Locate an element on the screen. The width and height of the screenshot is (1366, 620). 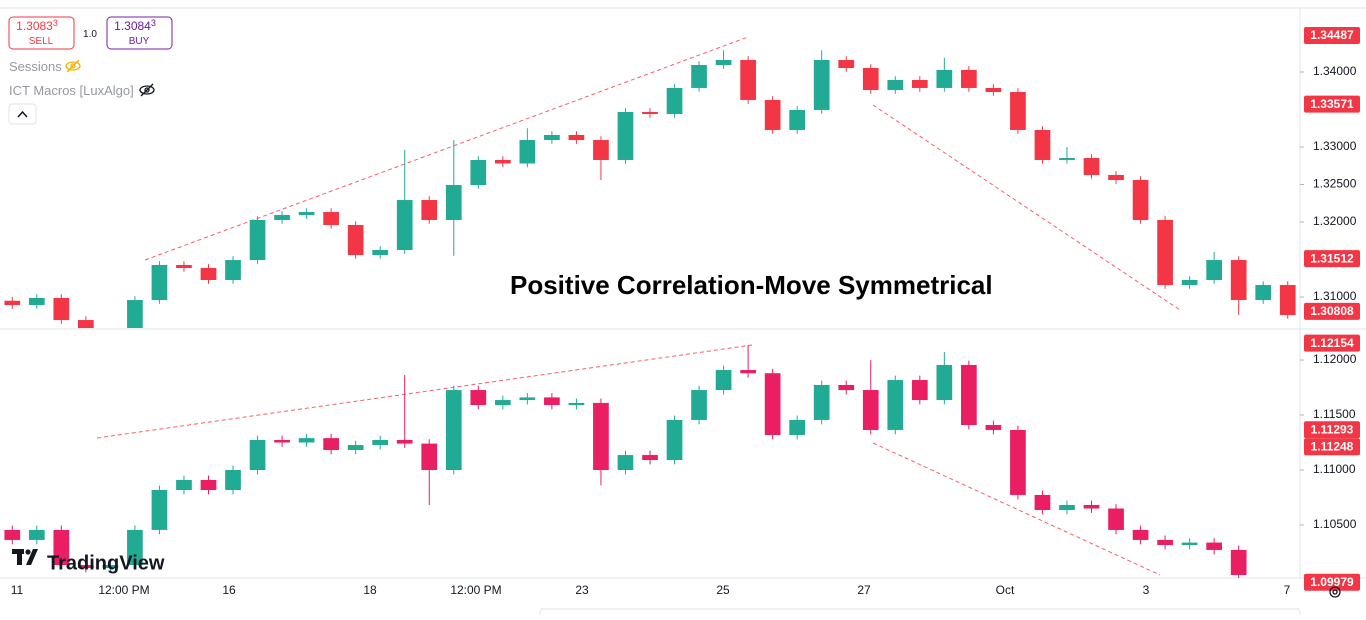
sell-button is located at coordinates (41, 33).